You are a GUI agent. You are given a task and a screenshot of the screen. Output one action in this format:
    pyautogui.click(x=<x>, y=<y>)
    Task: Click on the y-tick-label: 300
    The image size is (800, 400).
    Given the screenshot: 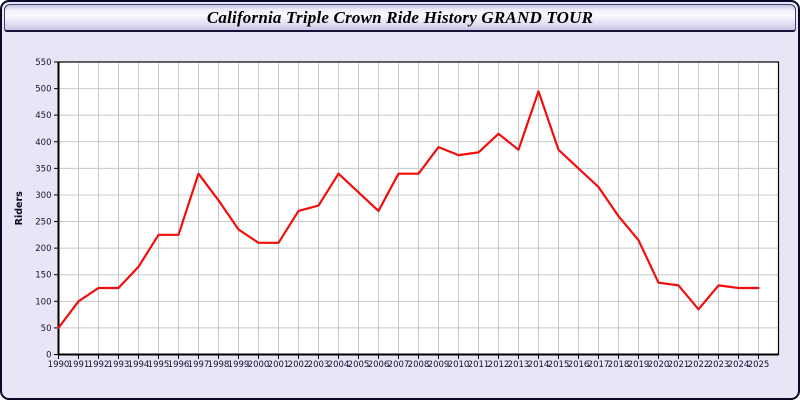 What is the action you would take?
    pyautogui.click(x=43, y=196)
    